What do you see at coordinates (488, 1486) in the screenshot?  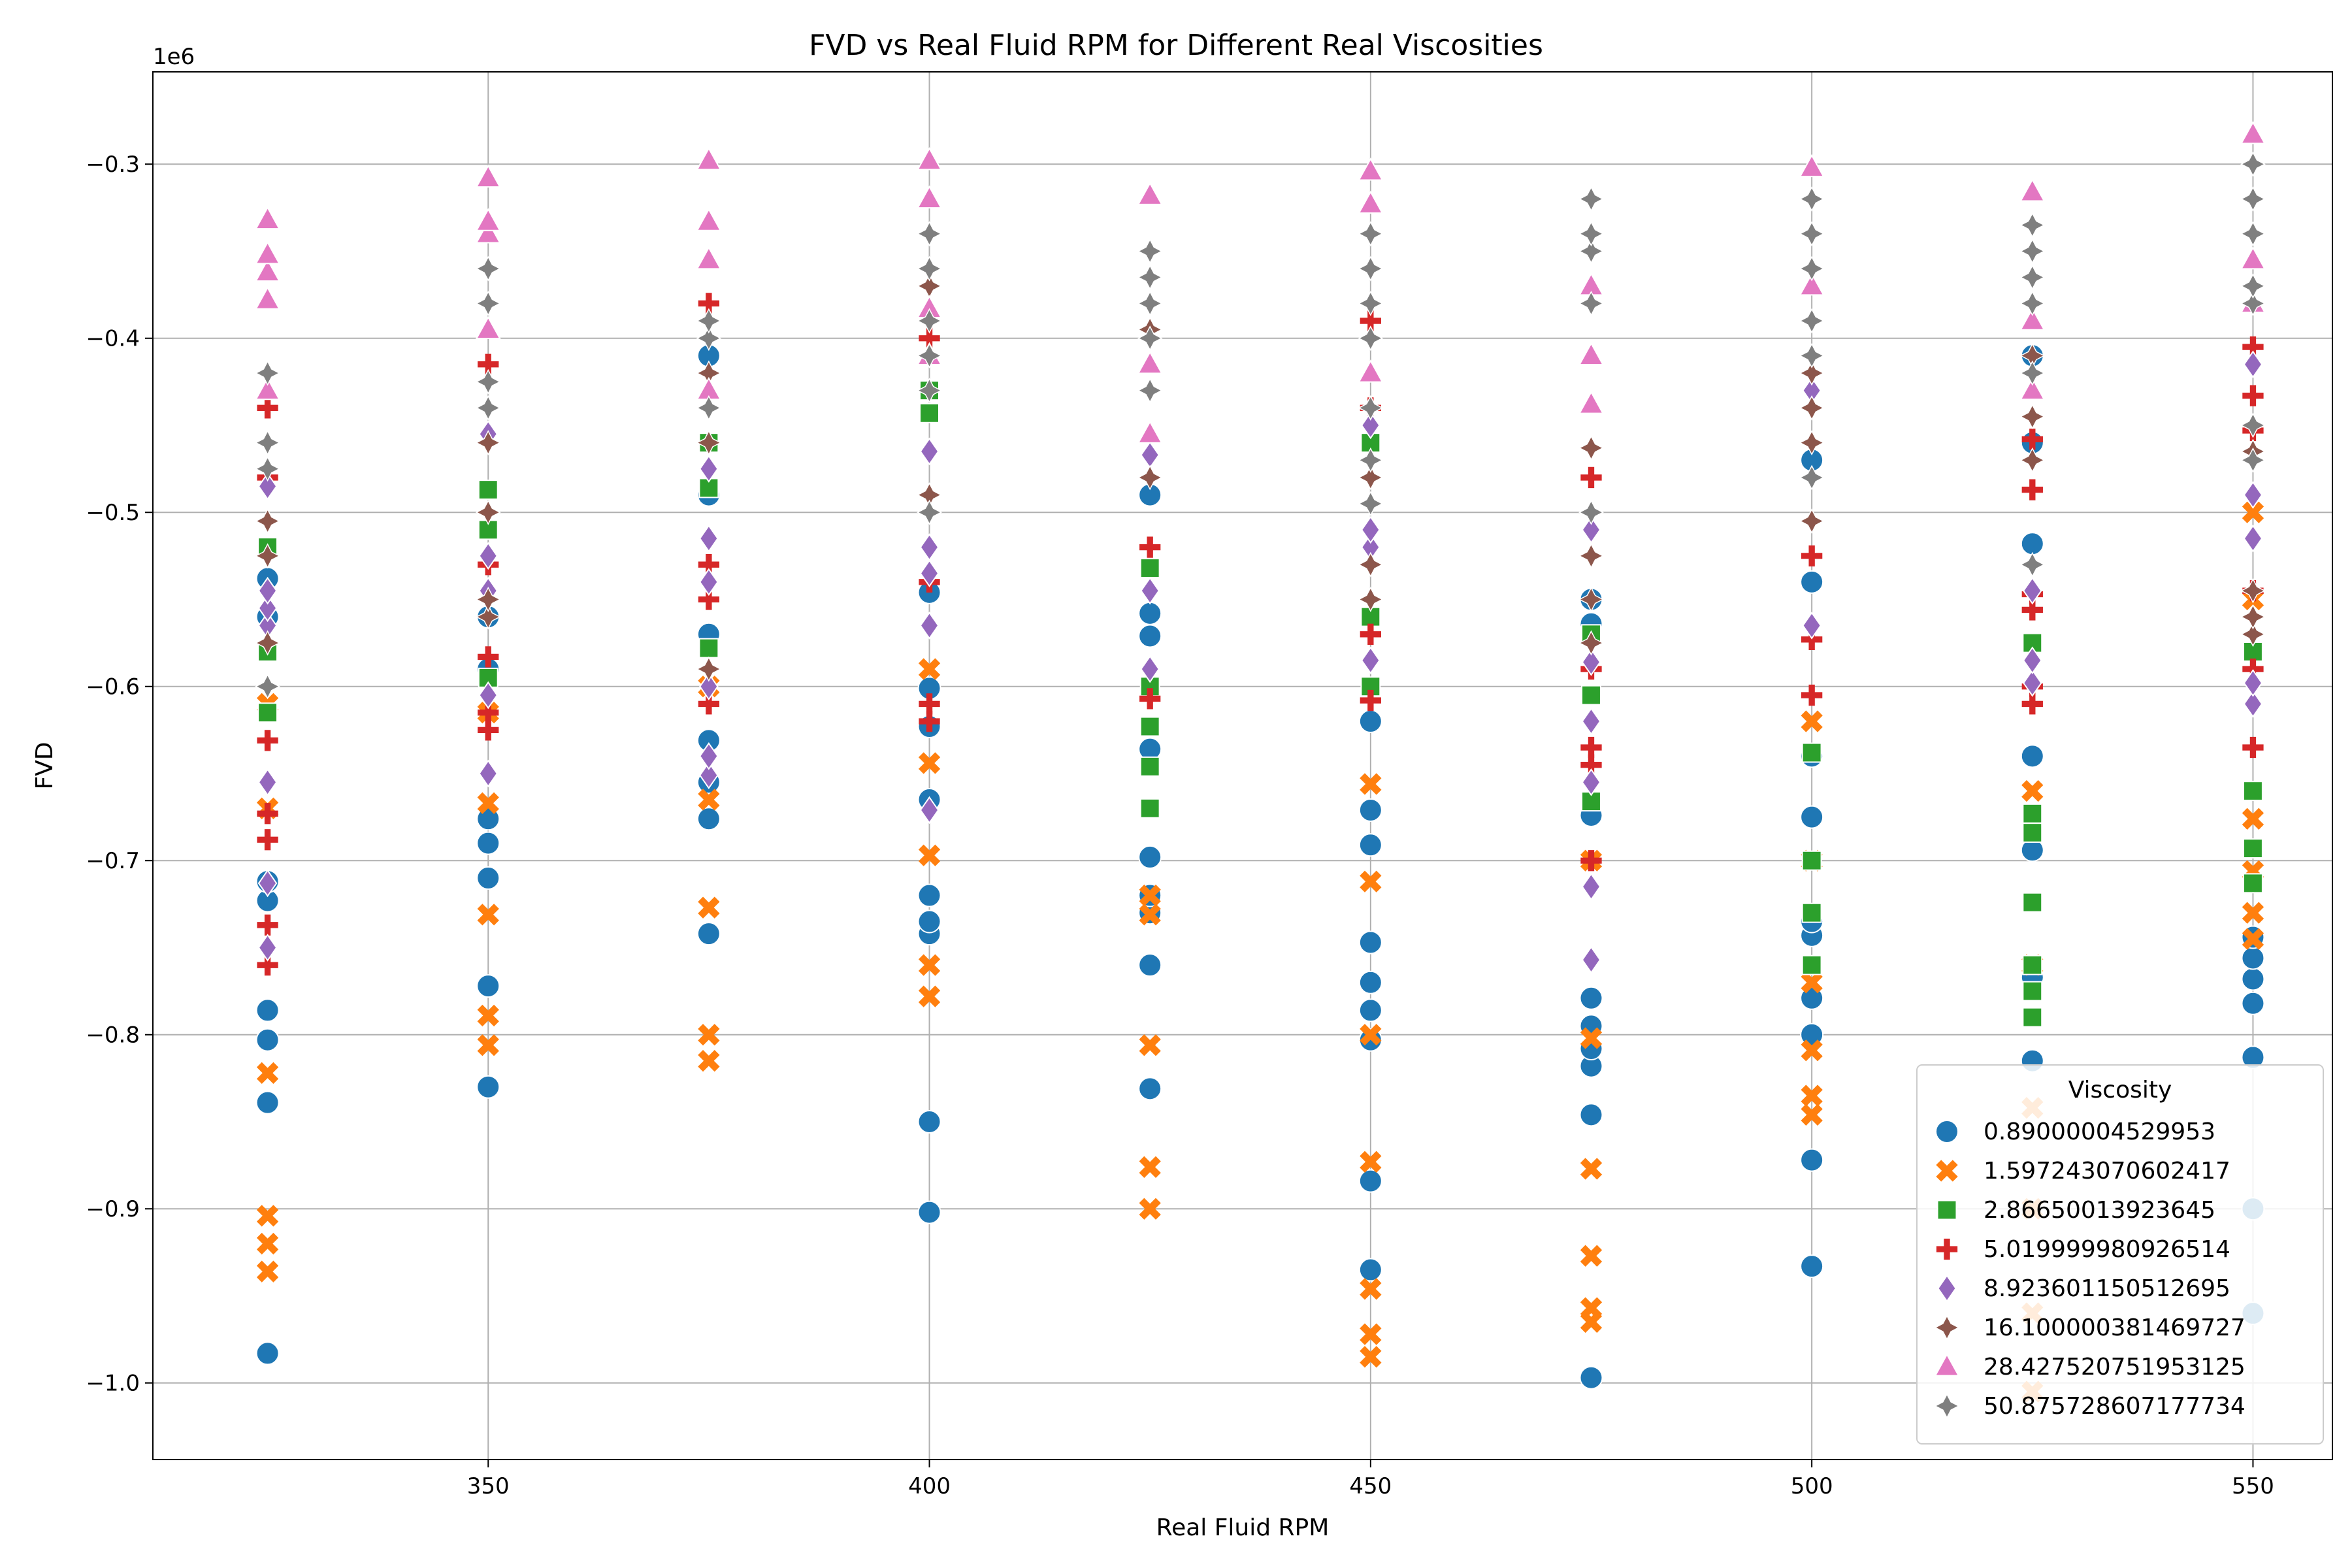 I see `x-tick-label: 350` at bounding box center [488, 1486].